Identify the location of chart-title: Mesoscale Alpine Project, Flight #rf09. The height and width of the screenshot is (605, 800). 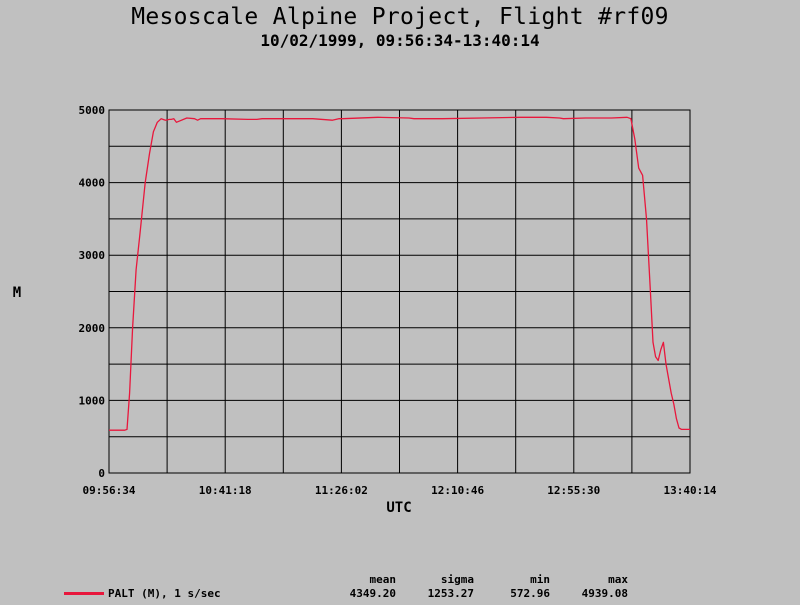
(400, 17).